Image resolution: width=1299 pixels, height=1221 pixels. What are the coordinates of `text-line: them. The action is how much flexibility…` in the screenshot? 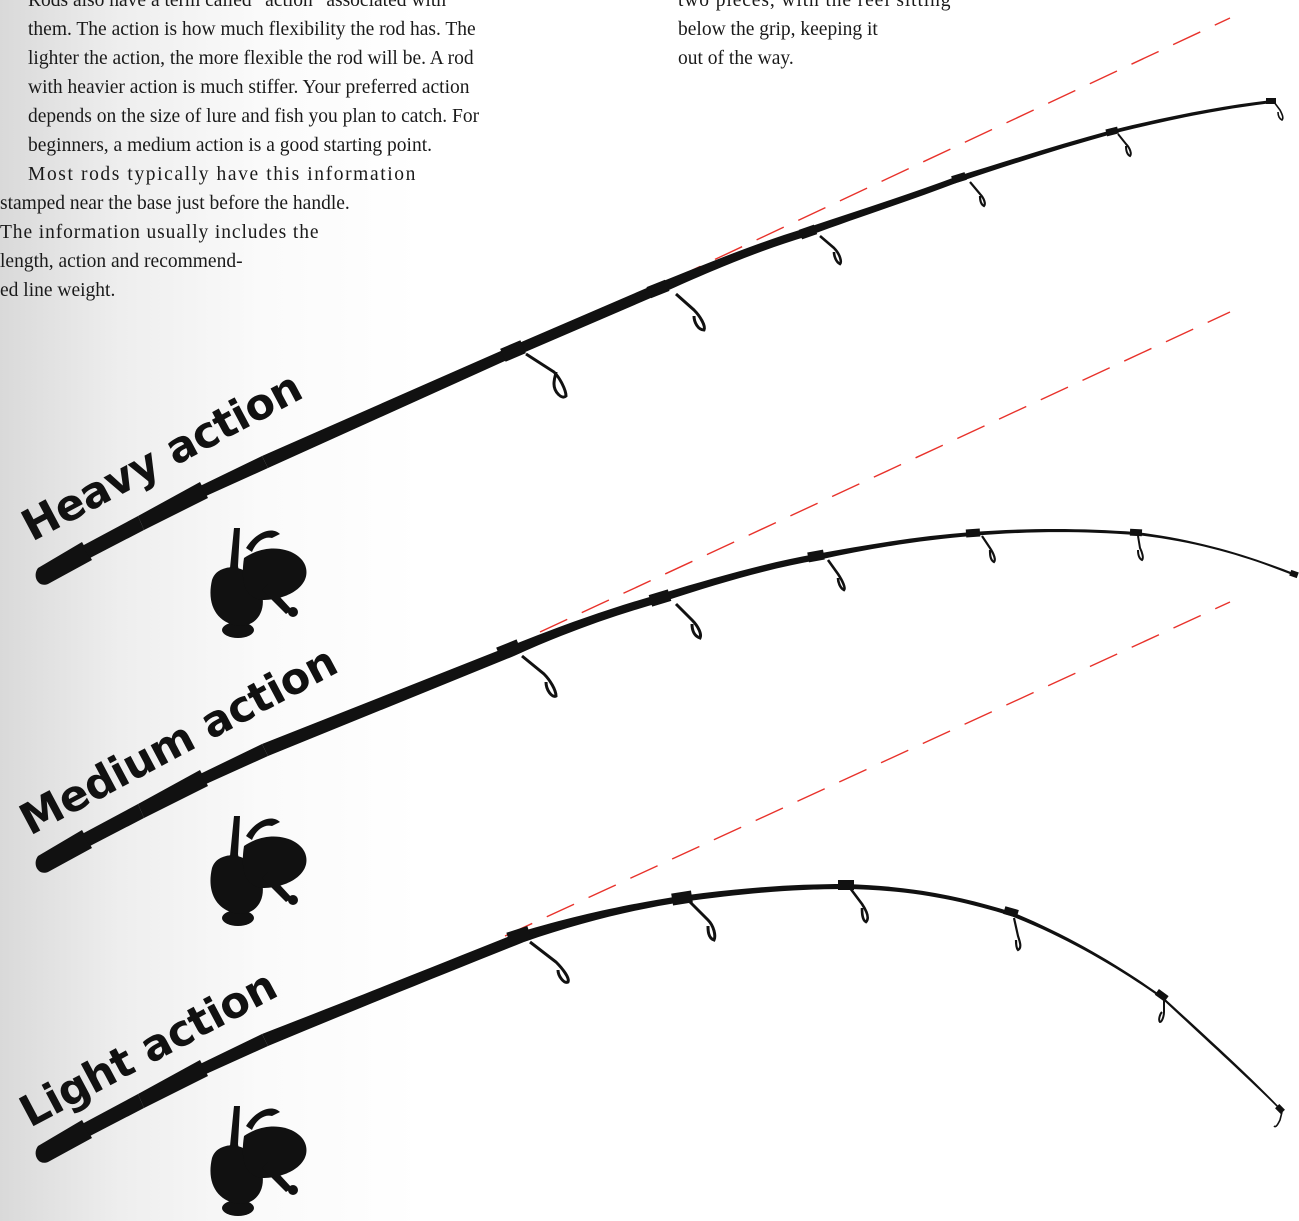 It's located at (252, 29).